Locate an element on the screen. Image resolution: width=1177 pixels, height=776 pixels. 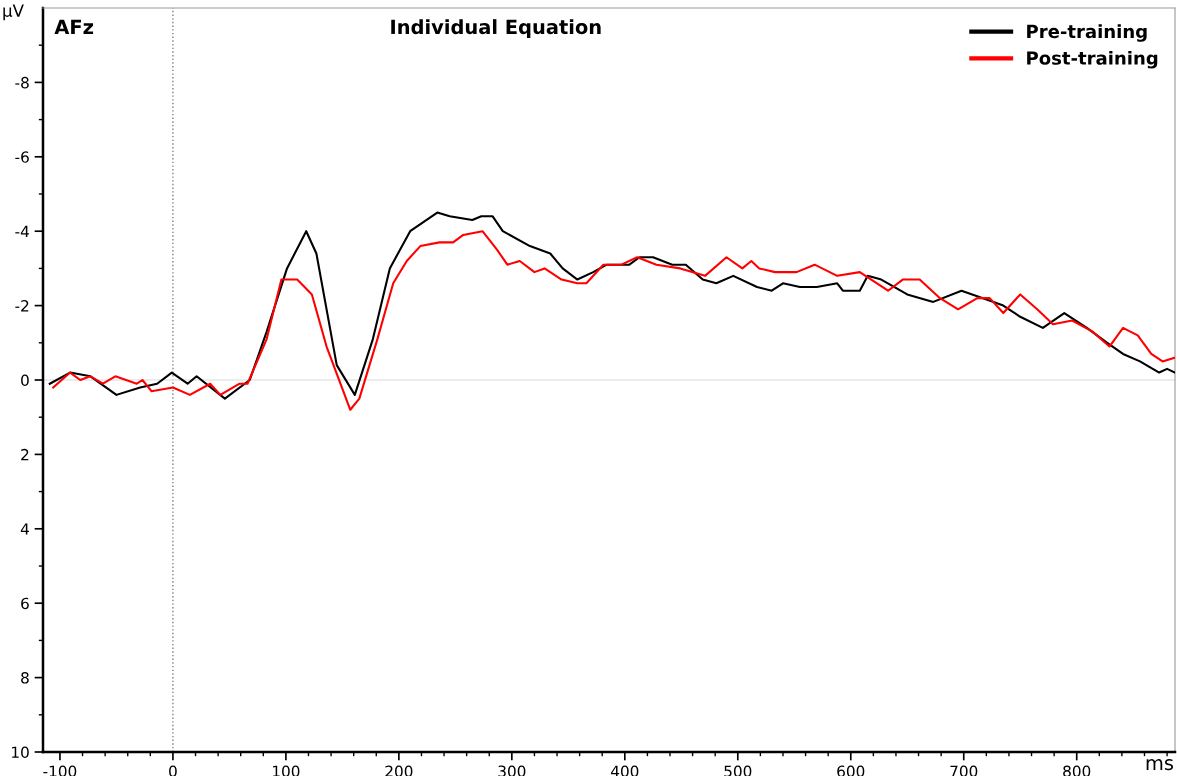
y-axis-title: μV is located at coordinates (13, 12).